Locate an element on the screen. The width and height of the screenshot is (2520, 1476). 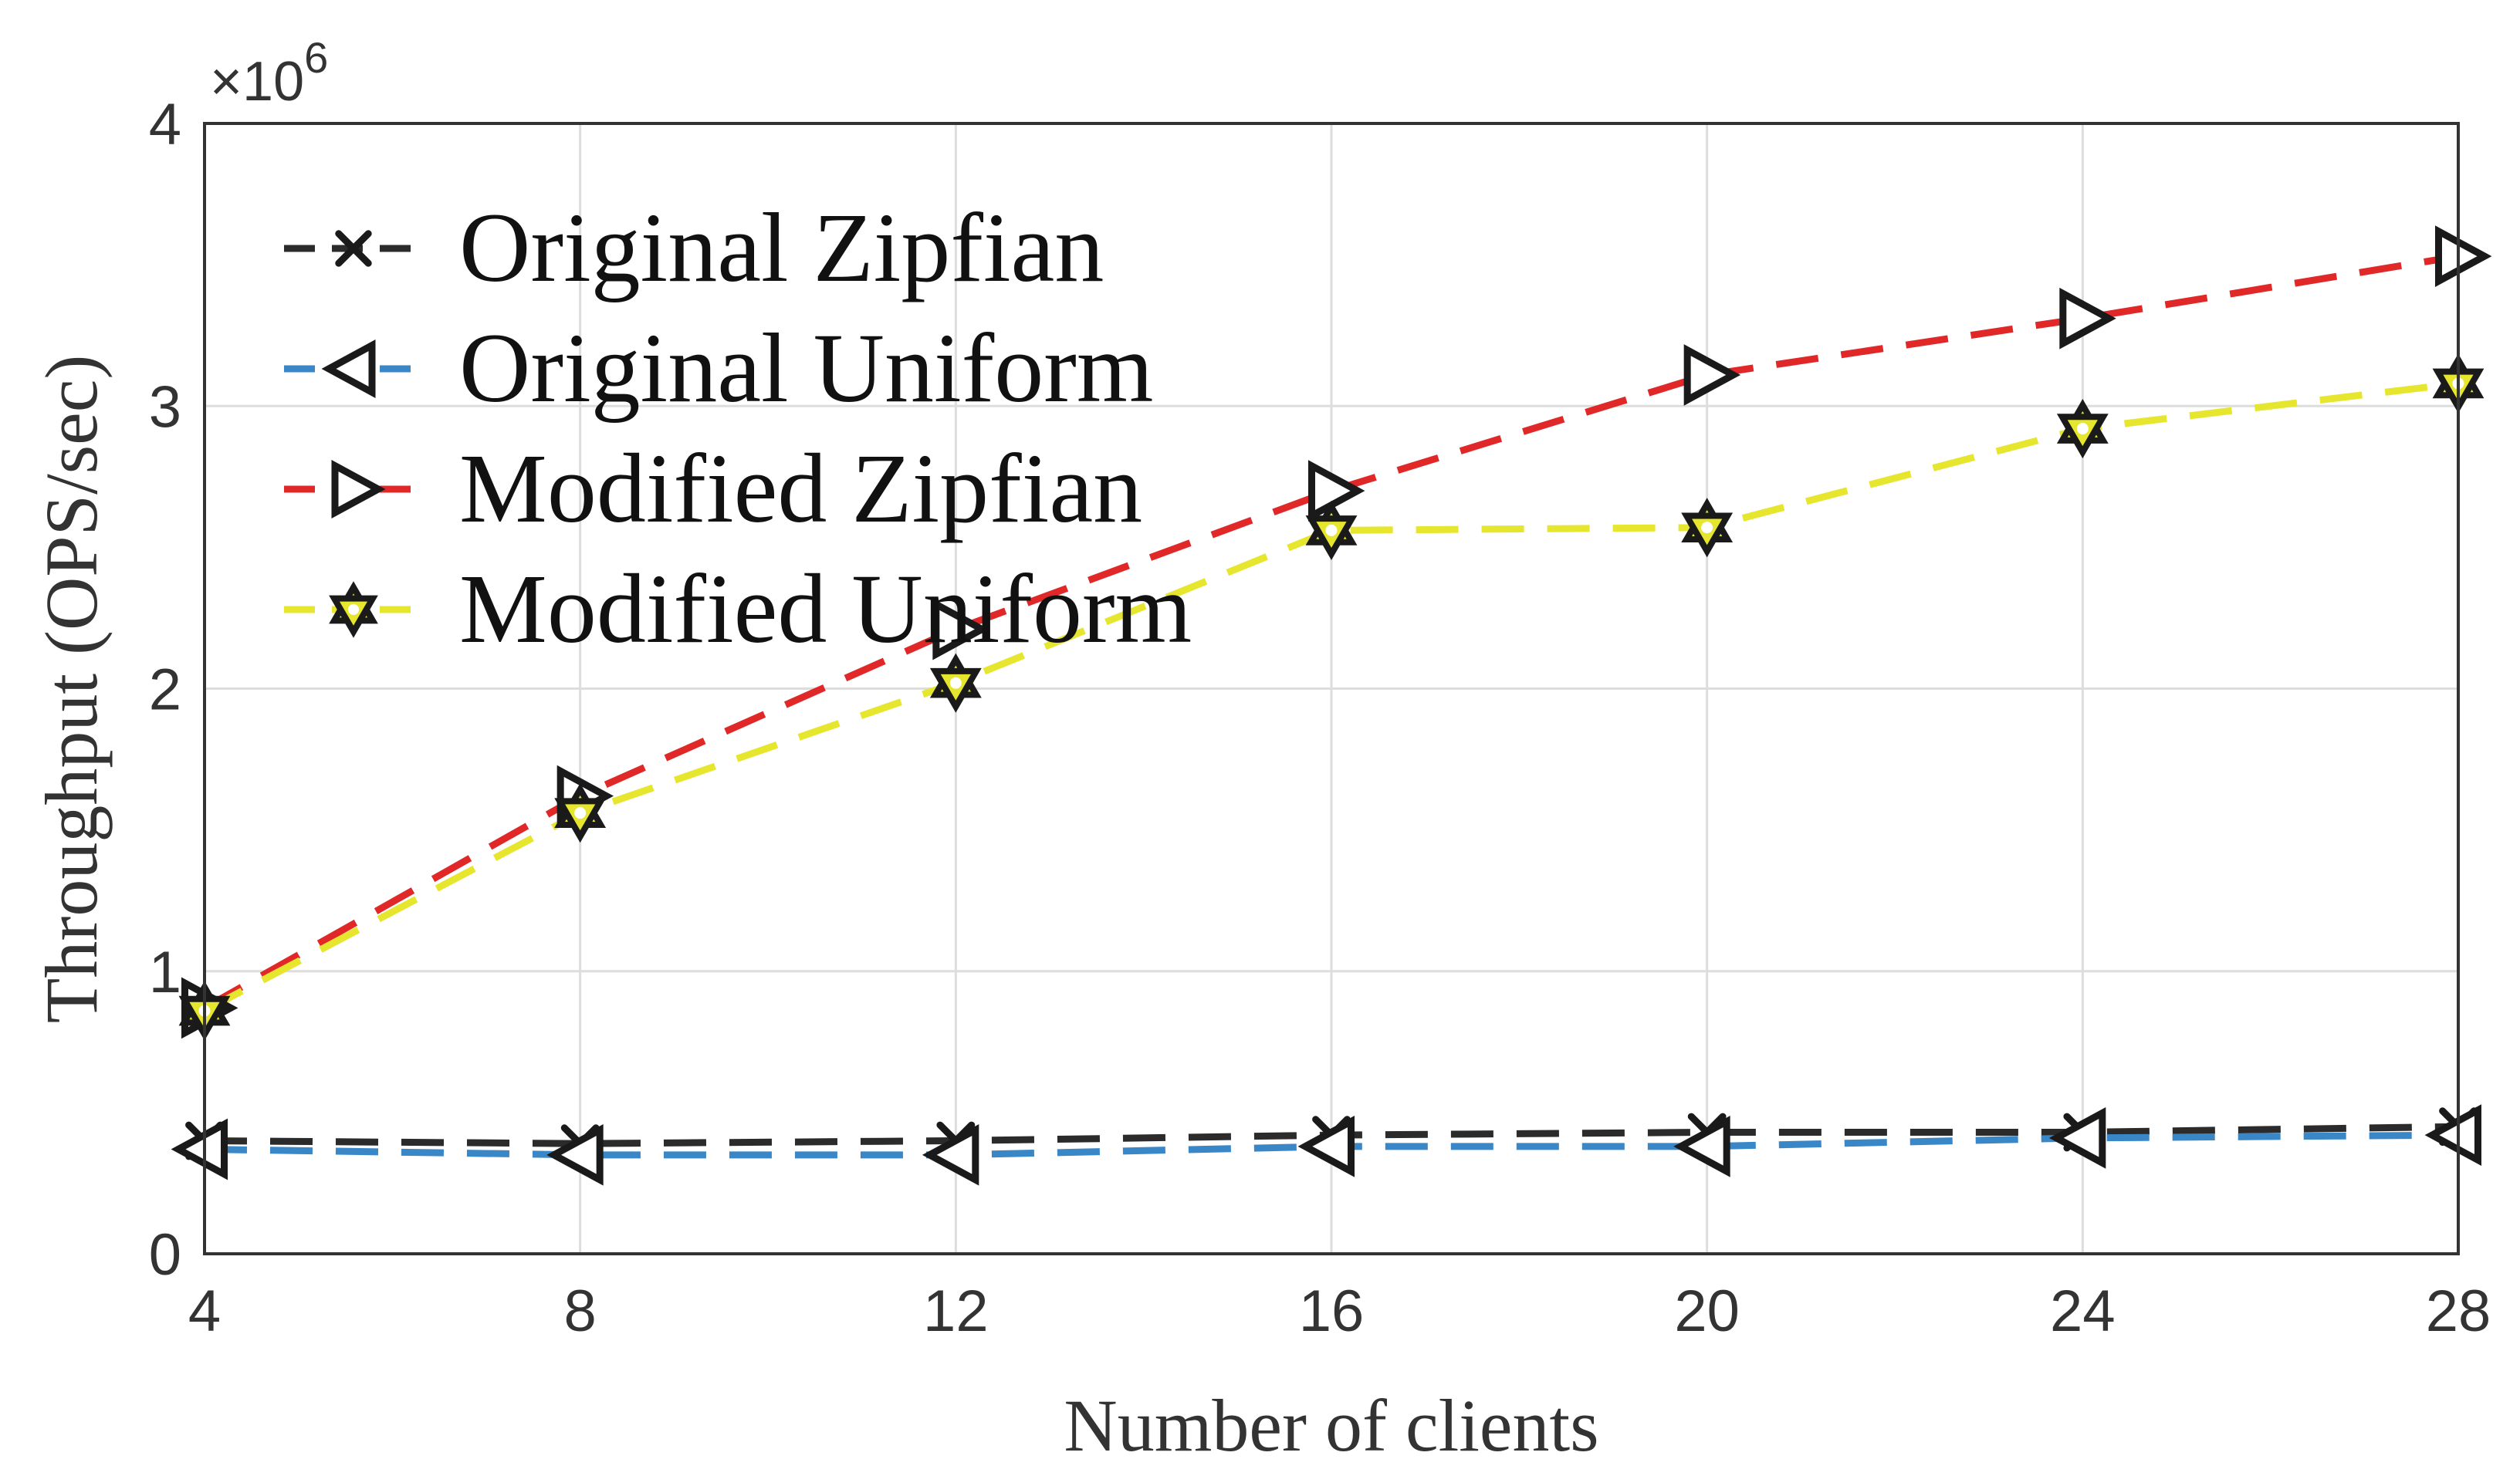
y-tick-label: 2 is located at coordinates (165, 690).